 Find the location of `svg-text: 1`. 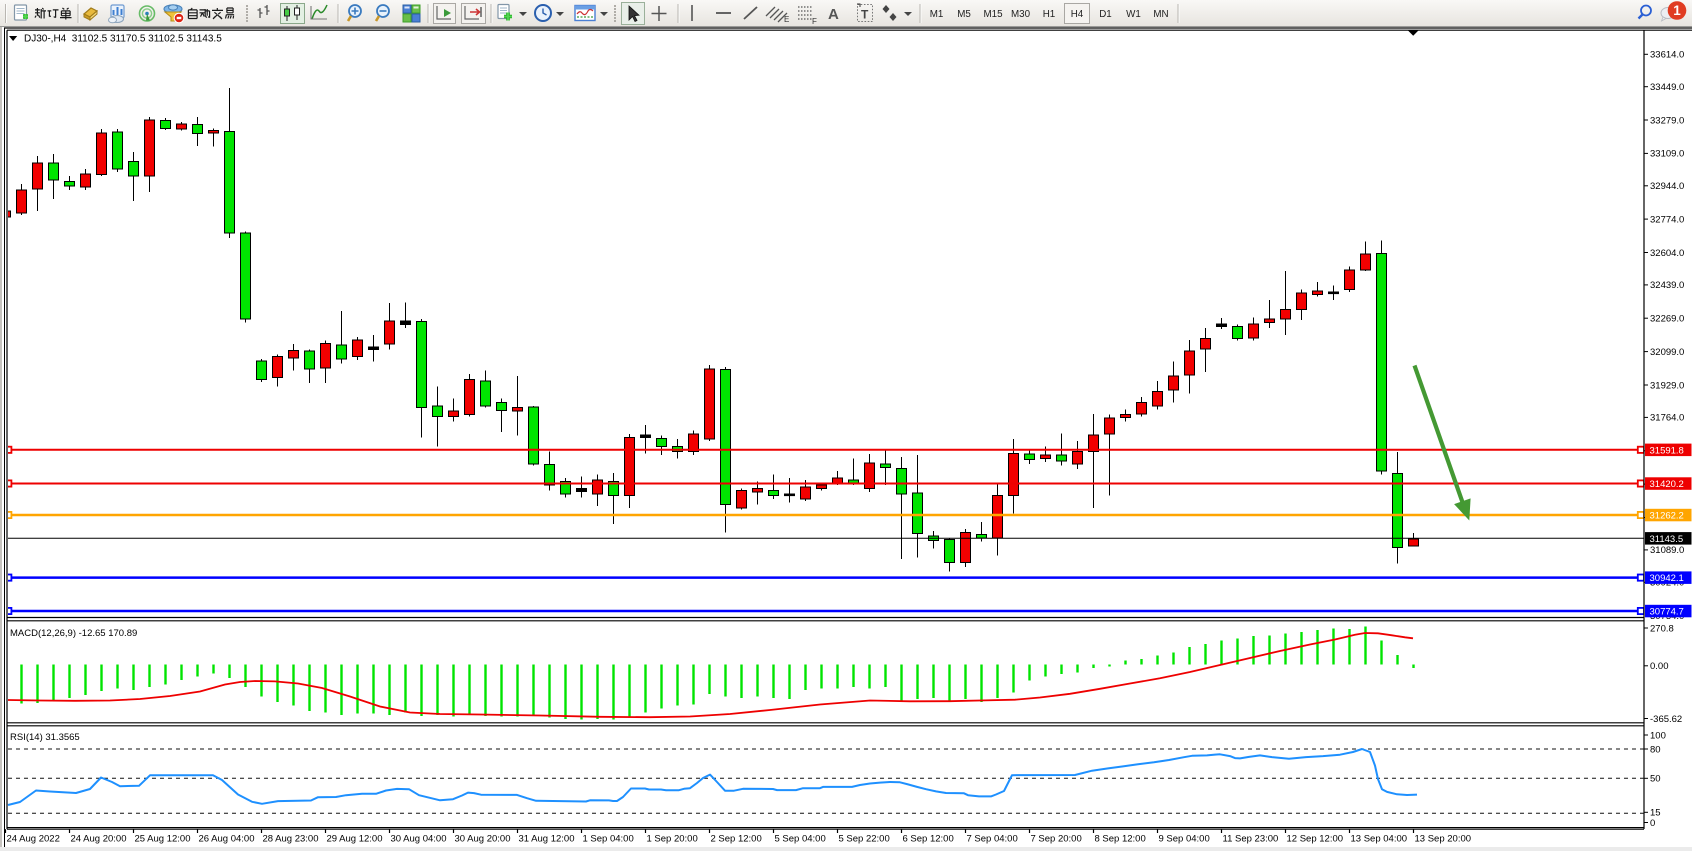

svg-text: 1 is located at coordinates (1677, 10).